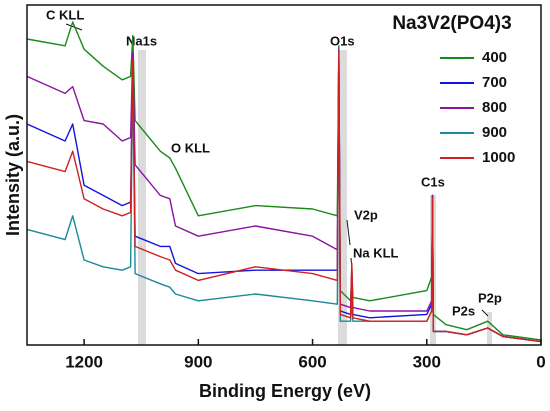 The height and width of the screenshot is (411, 550). Describe the element at coordinates (376, 252) in the screenshot. I see `annotation: Na KLL` at that location.